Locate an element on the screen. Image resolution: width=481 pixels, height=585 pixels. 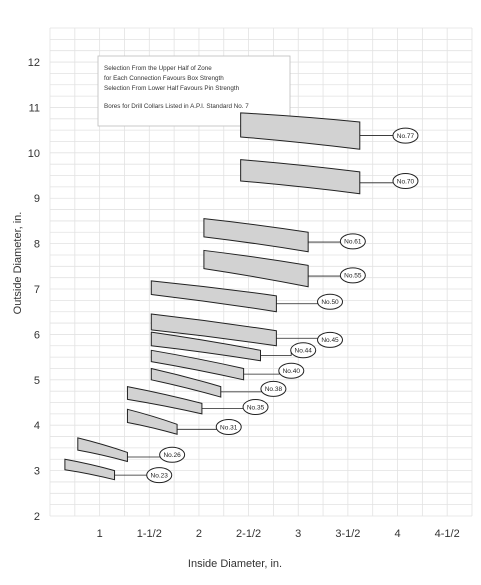
callout-label-no-35: No.35 is located at coordinates (256, 407).